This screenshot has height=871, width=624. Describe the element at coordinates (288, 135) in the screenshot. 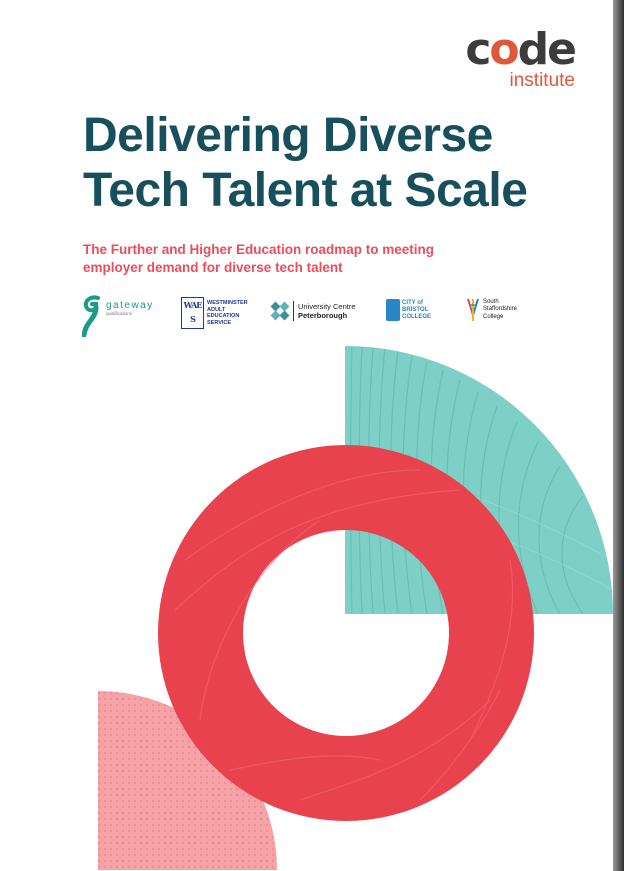

I see `title-line-1: Delivering Diverse` at that location.